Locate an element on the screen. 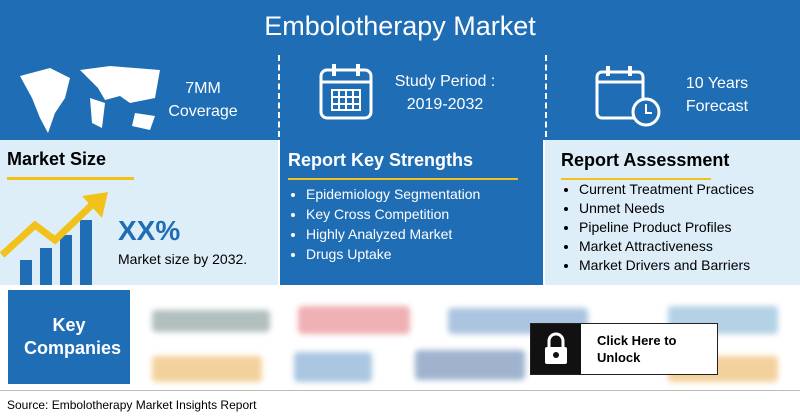 Image resolution: width=800 pixels, height=420 pixels. line: 2019-2032 is located at coordinates (445, 104).